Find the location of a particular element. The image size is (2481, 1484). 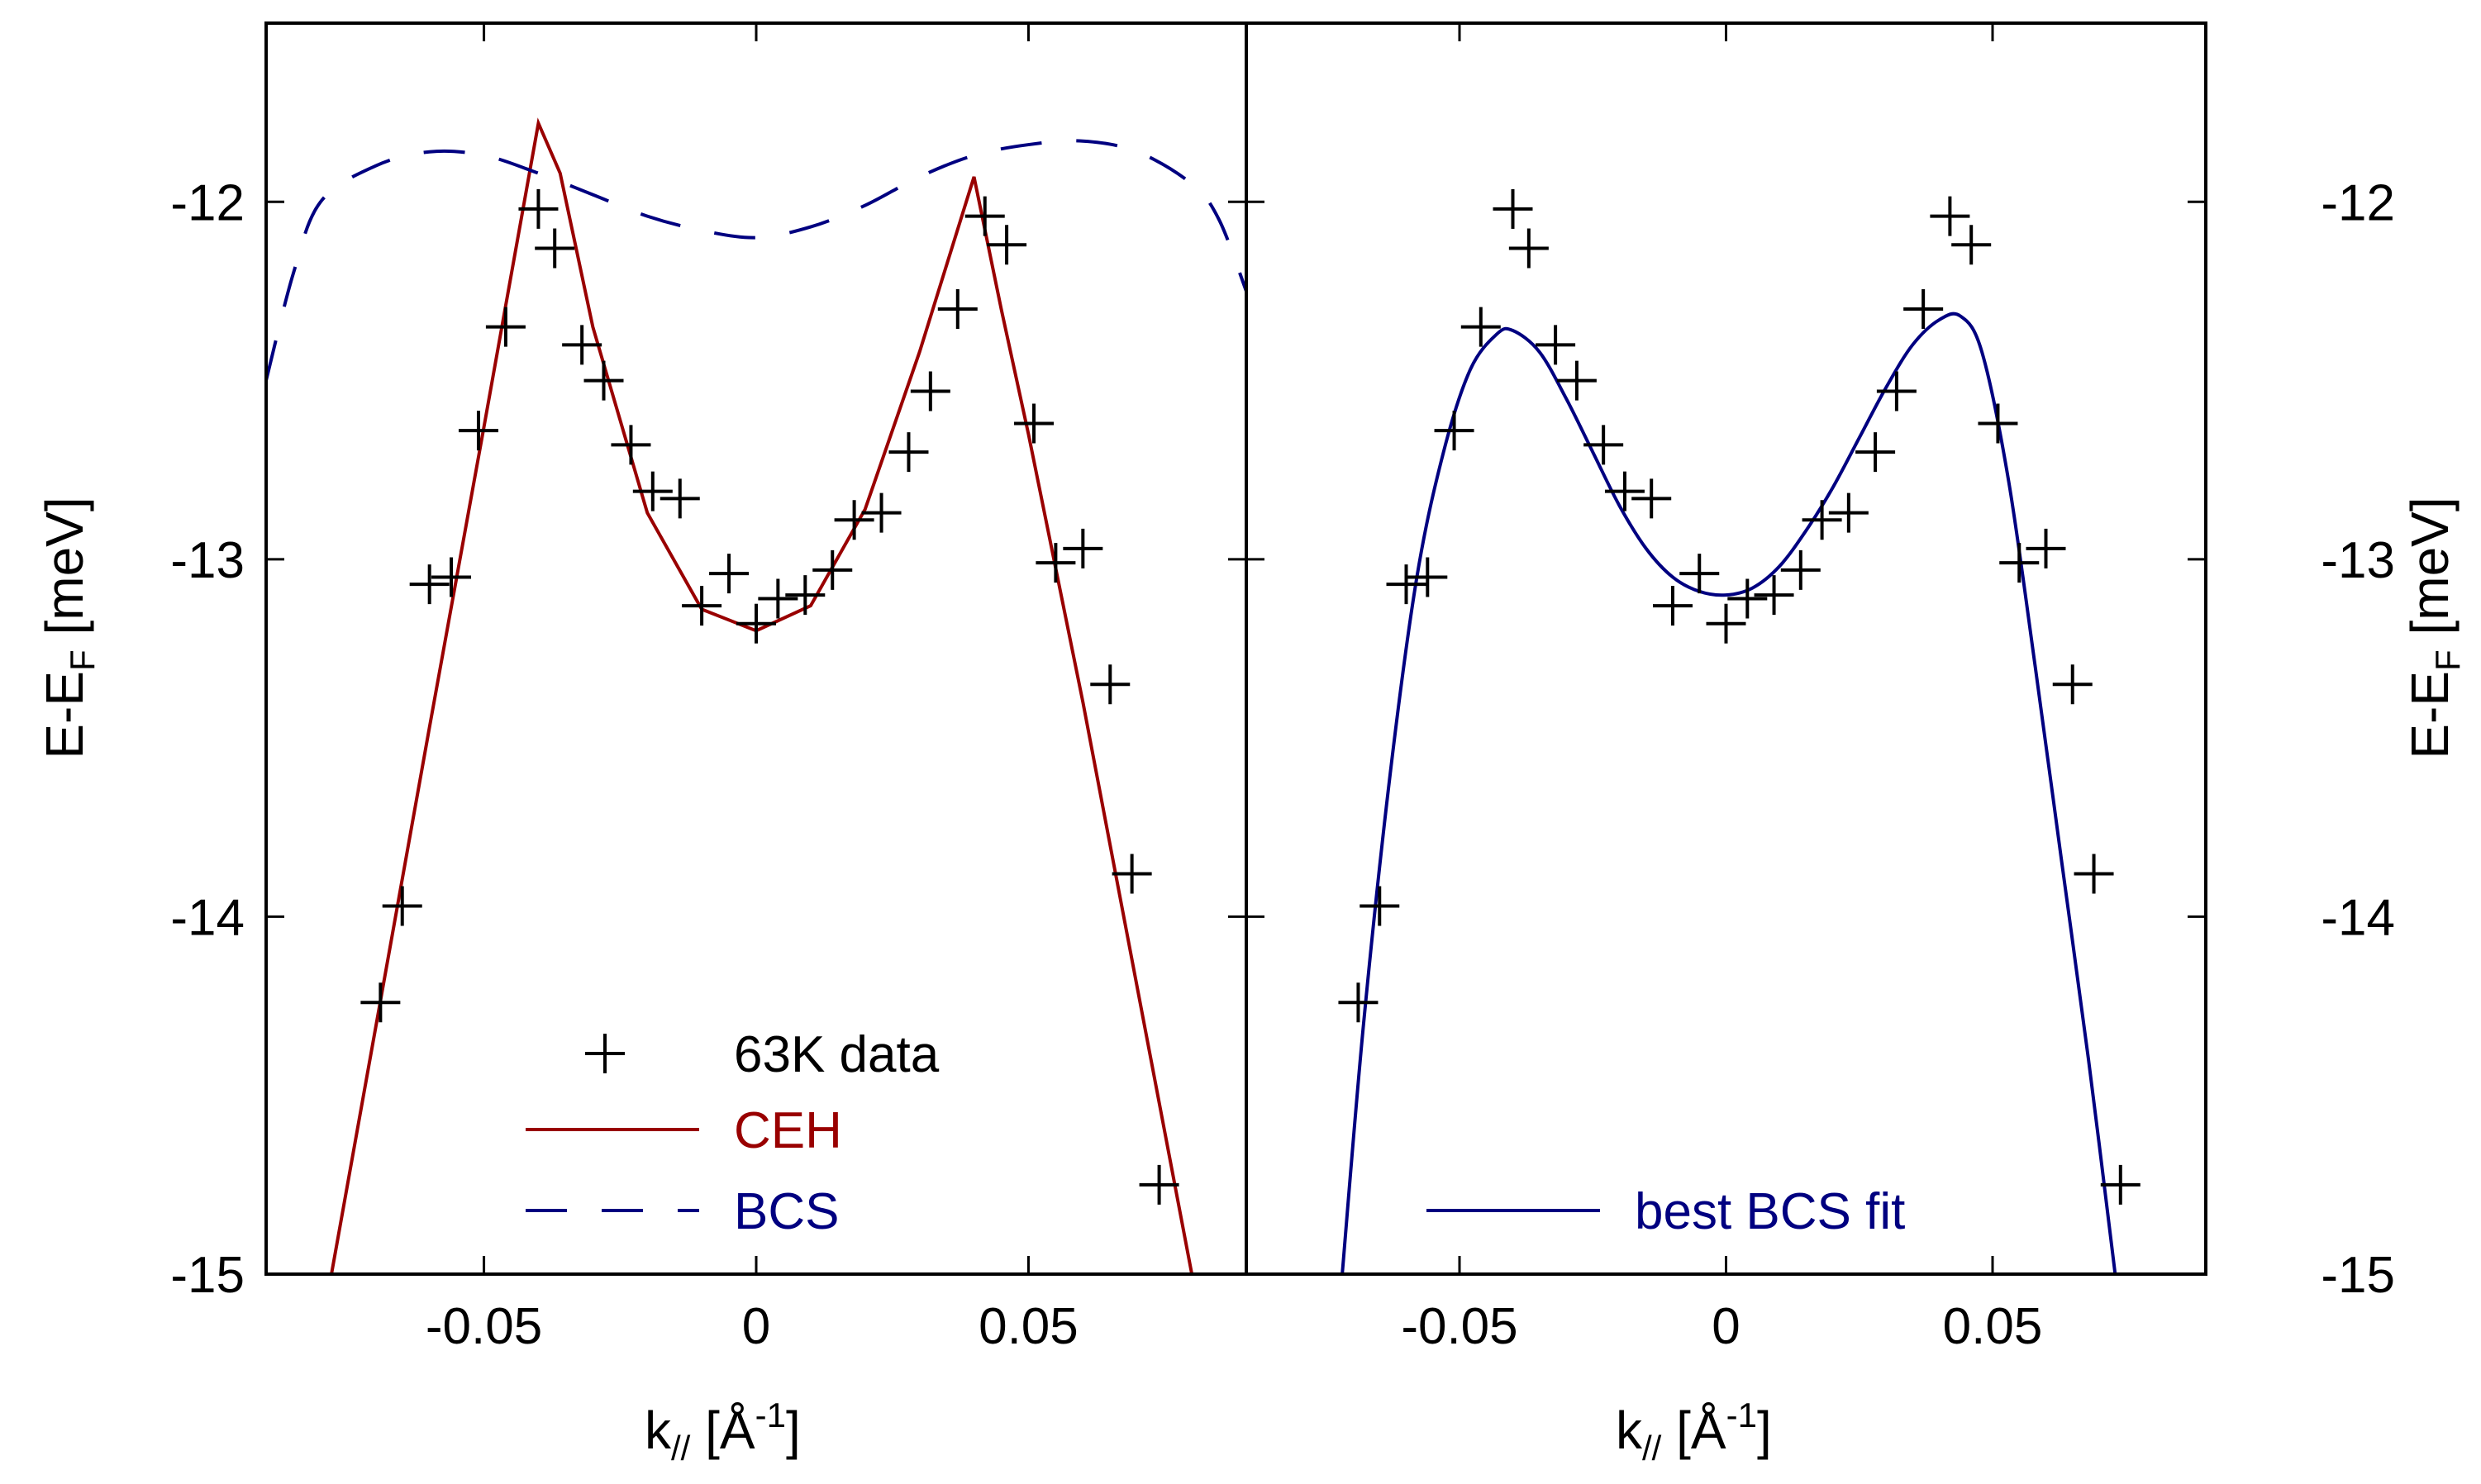

legend-entry-ceh: CEH is located at coordinates (684, 1130).